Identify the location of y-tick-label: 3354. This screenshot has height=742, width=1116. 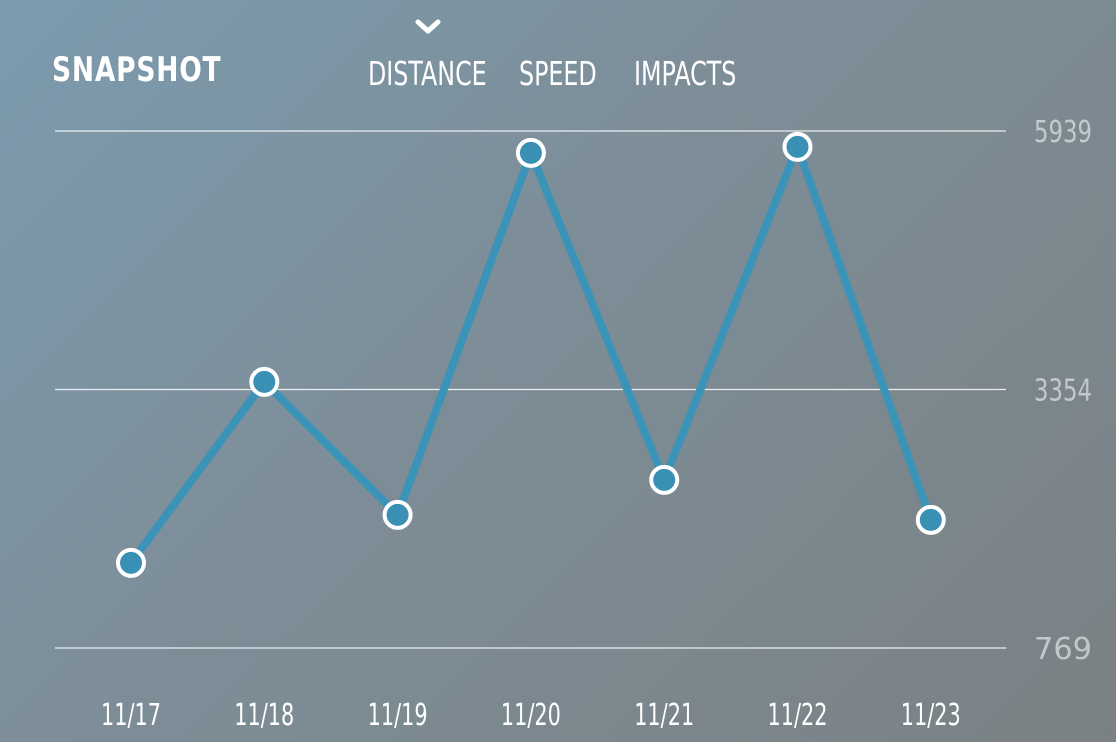
(1063, 391).